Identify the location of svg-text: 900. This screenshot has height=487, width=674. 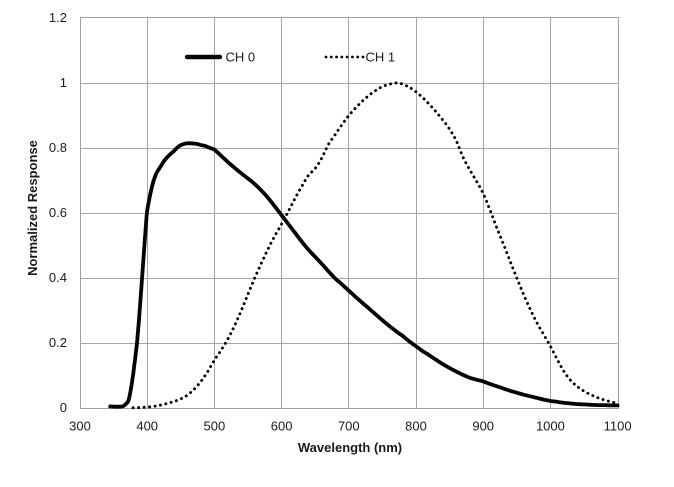
(483, 426).